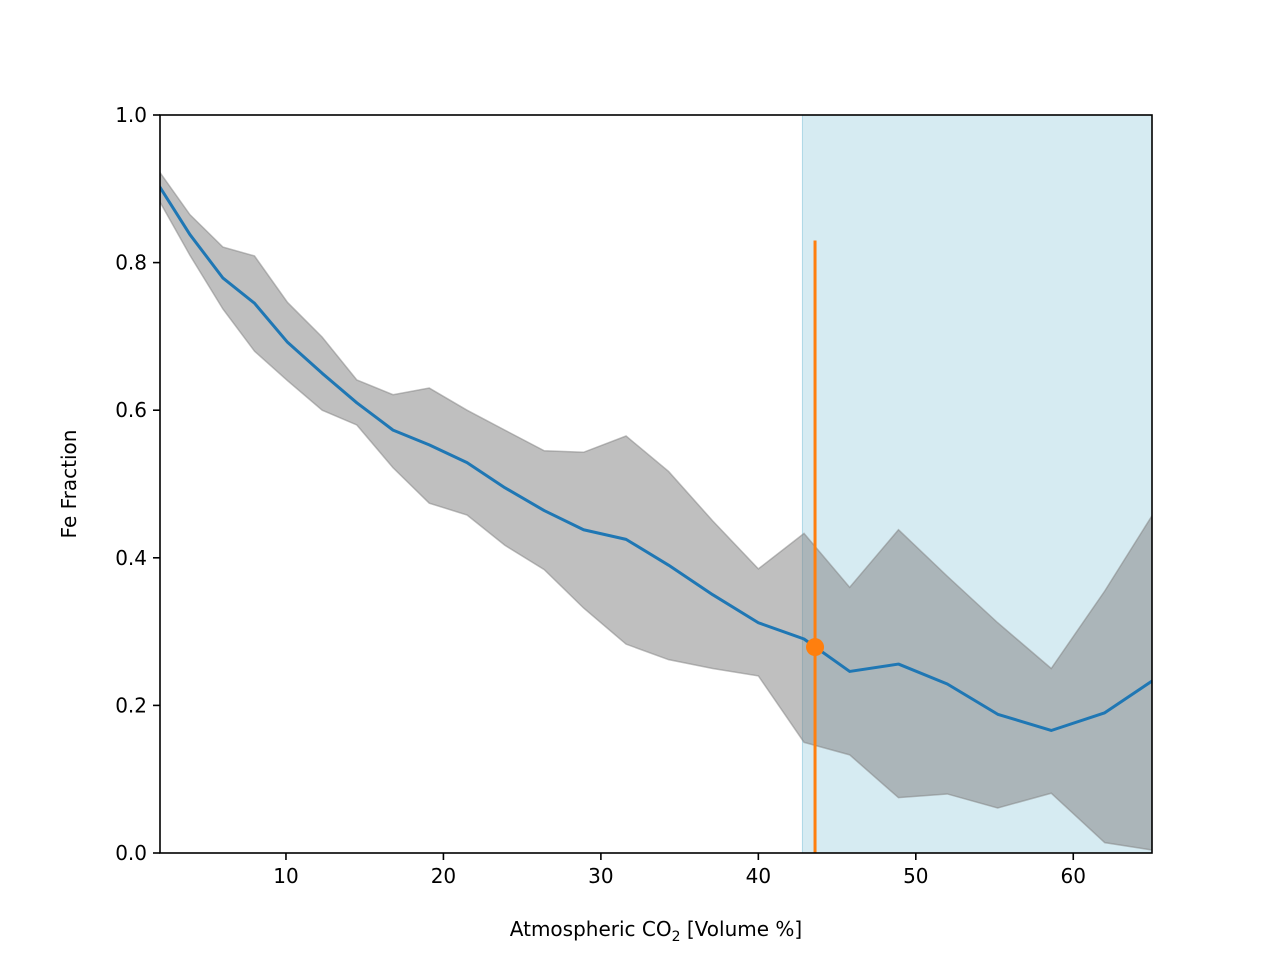  I want to click on y-tick-label: 0.4, so click(131, 558).